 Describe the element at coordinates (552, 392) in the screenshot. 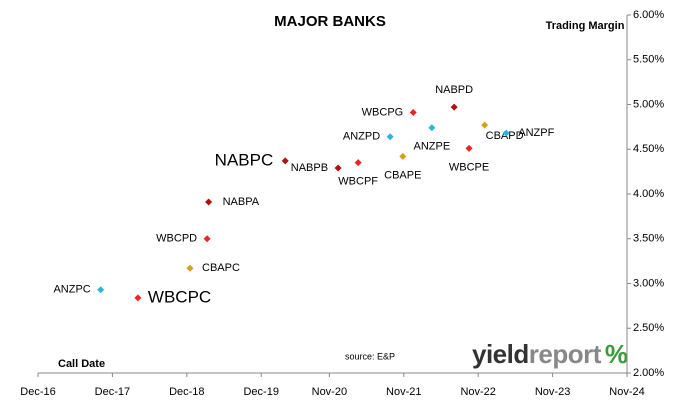

I see `x-tick-label: Nov-23` at that location.